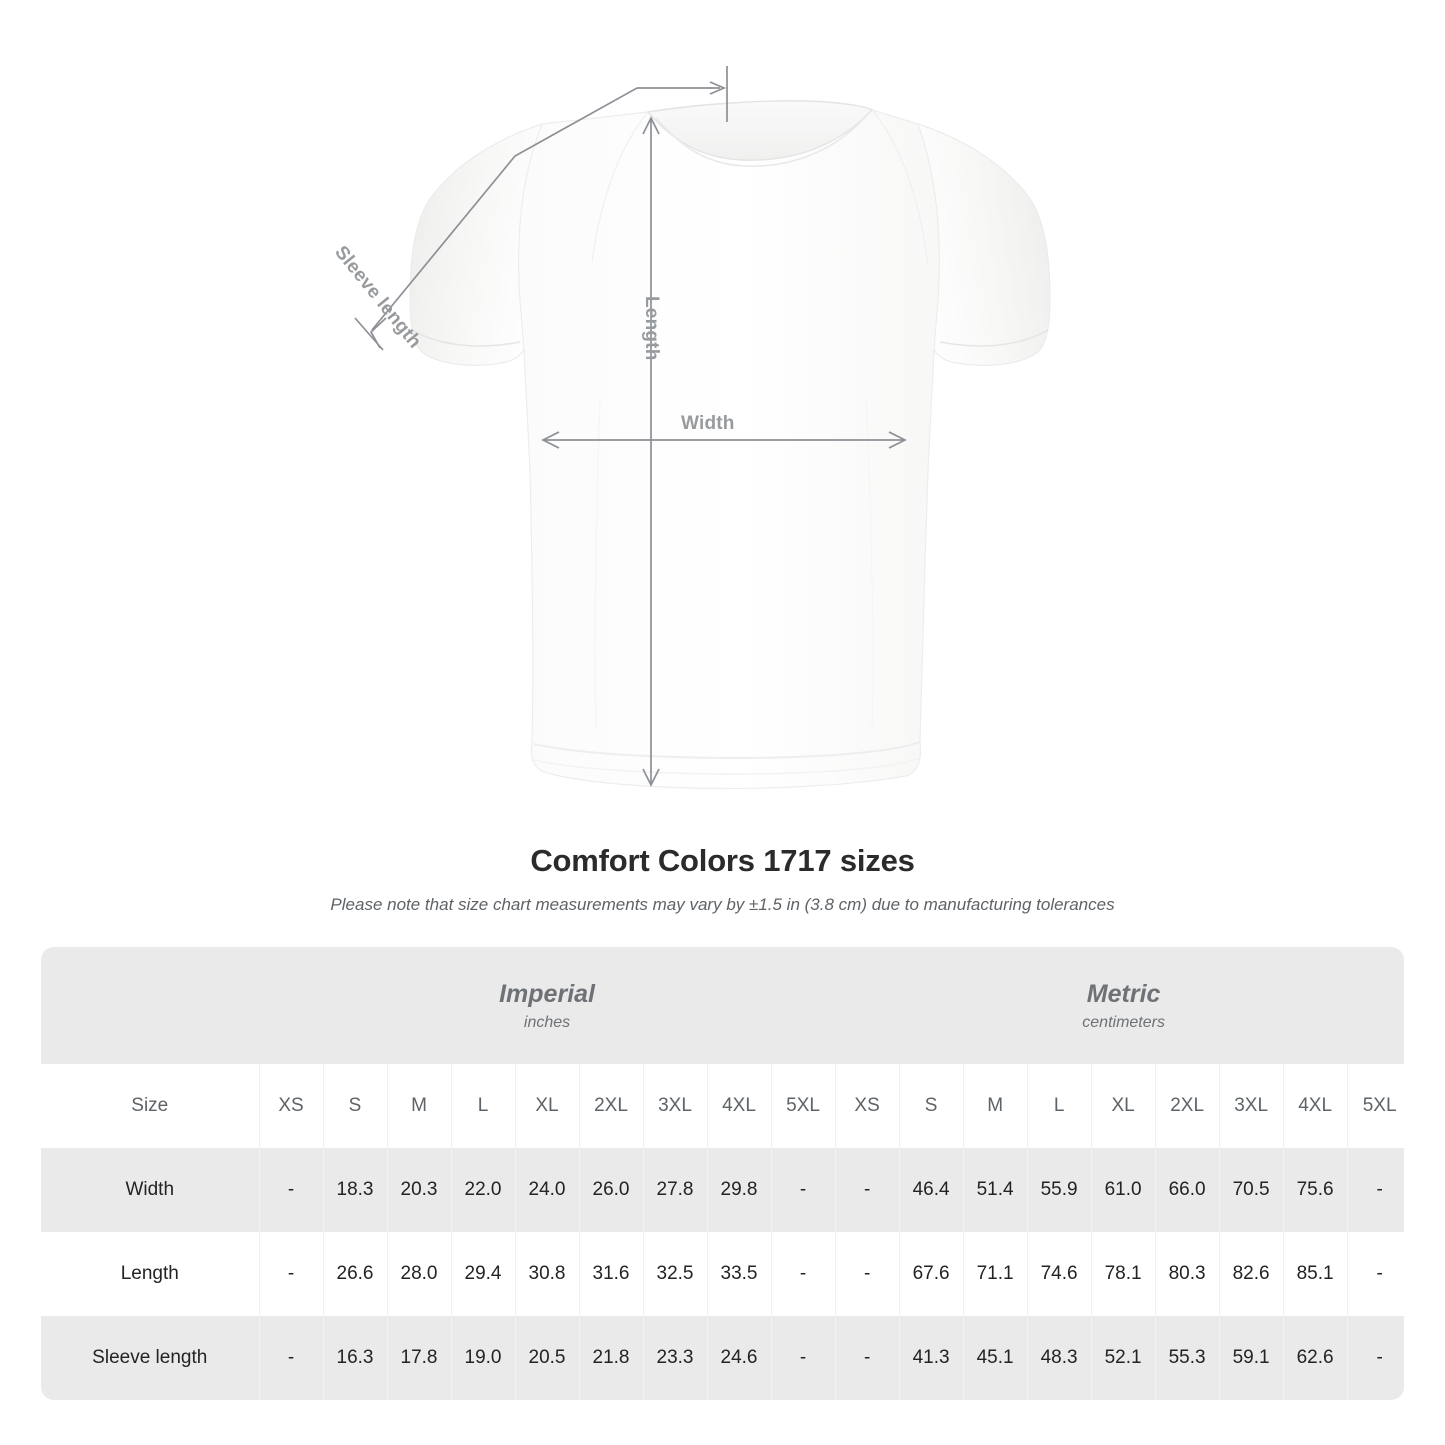 The height and width of the screenshot is (1445, 1445). I want to click on cell-width-metric-4xl: 75.6, so click(1315, 1190).